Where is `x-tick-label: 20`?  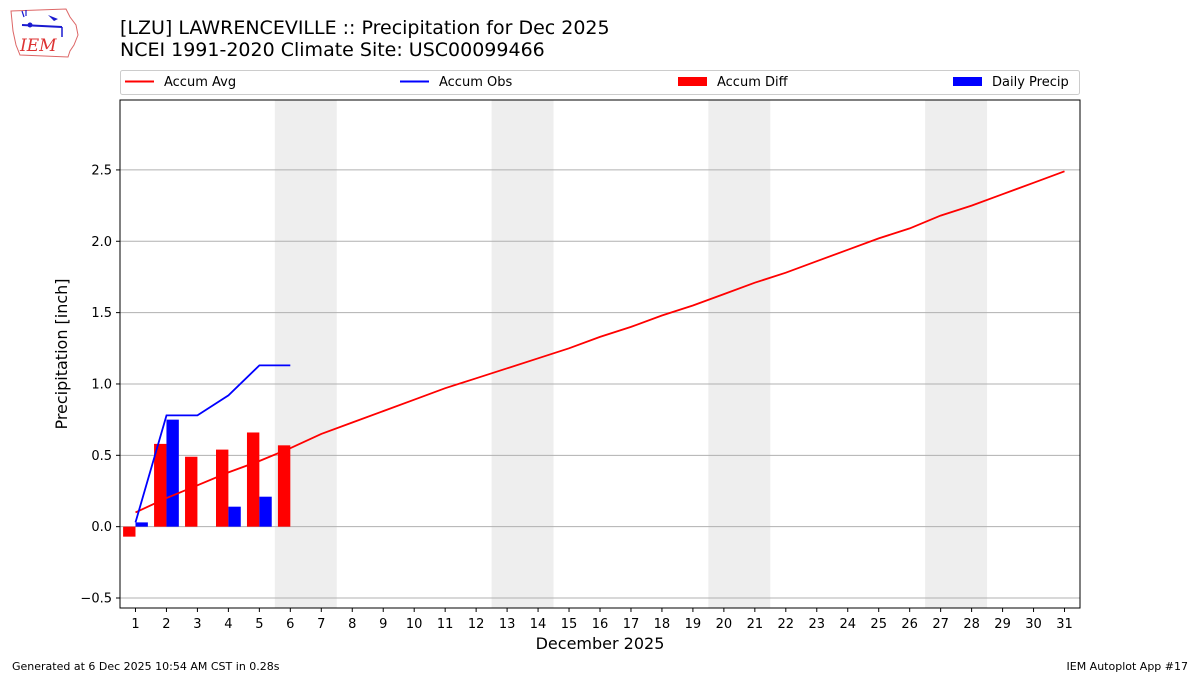
x-tick-label: 20 is located at coordinates (724, 624).